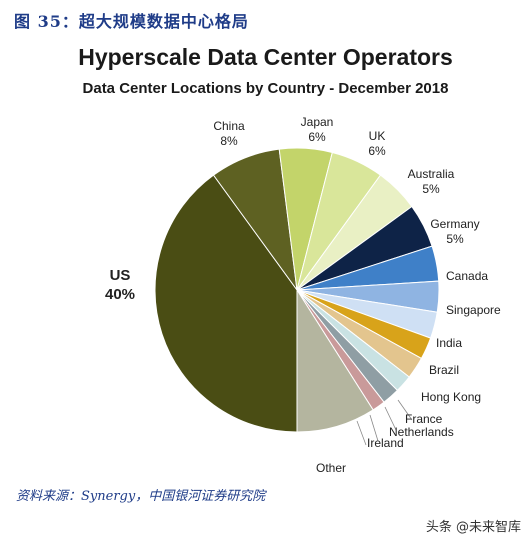  Describe the element at coordinates (431, 181) in the screenshot. I see `slice-label-australia: Australia 5%` at that location.